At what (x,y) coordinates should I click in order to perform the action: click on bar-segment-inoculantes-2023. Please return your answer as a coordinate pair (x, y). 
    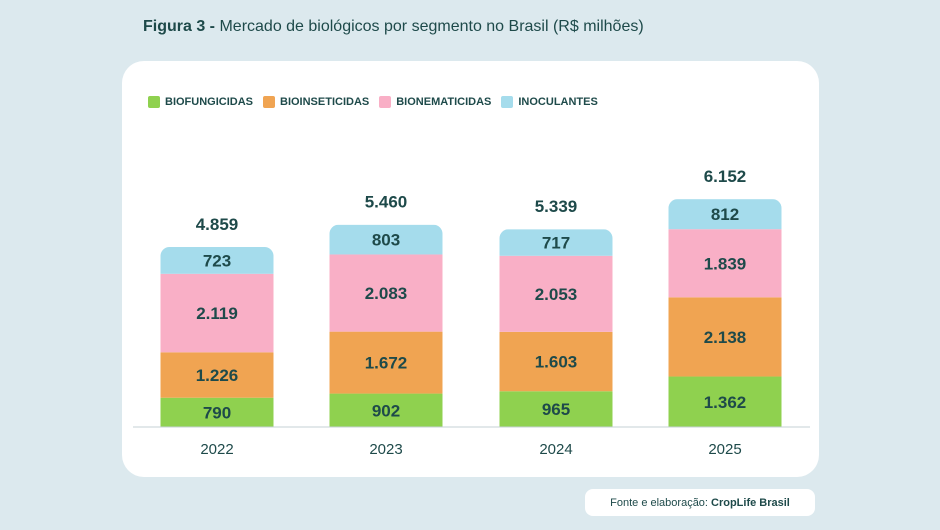
    Looking at the image, I should click on (386, 239).